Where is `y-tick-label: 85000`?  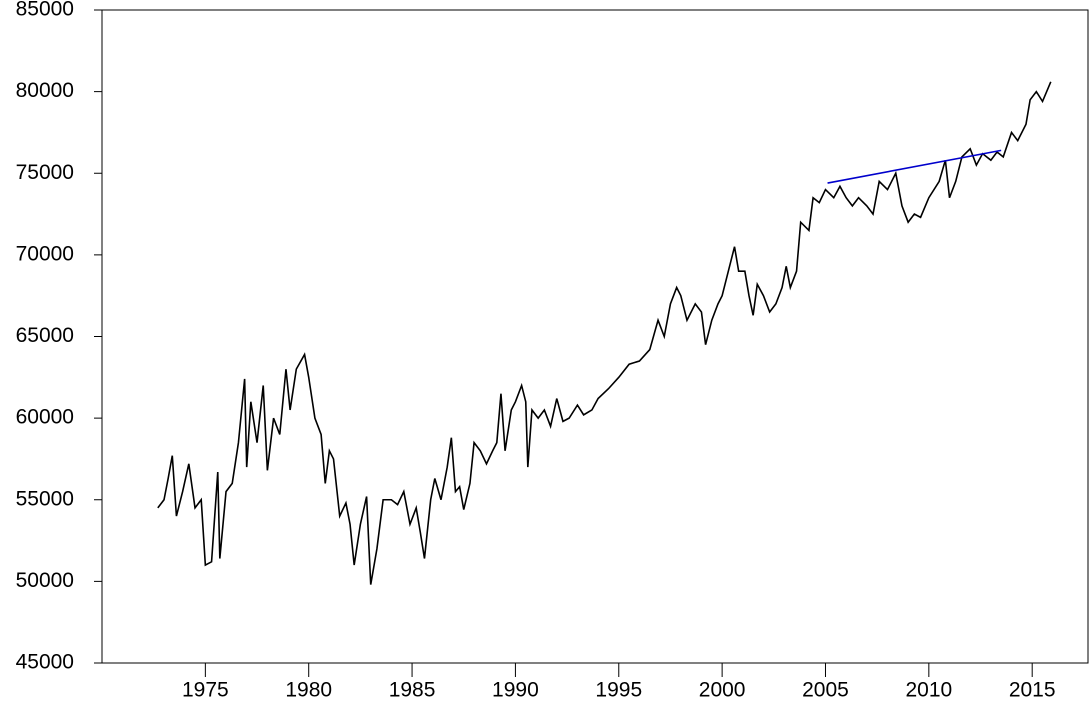
y-tick-label: 85000 is located at coordinates (45, 10).